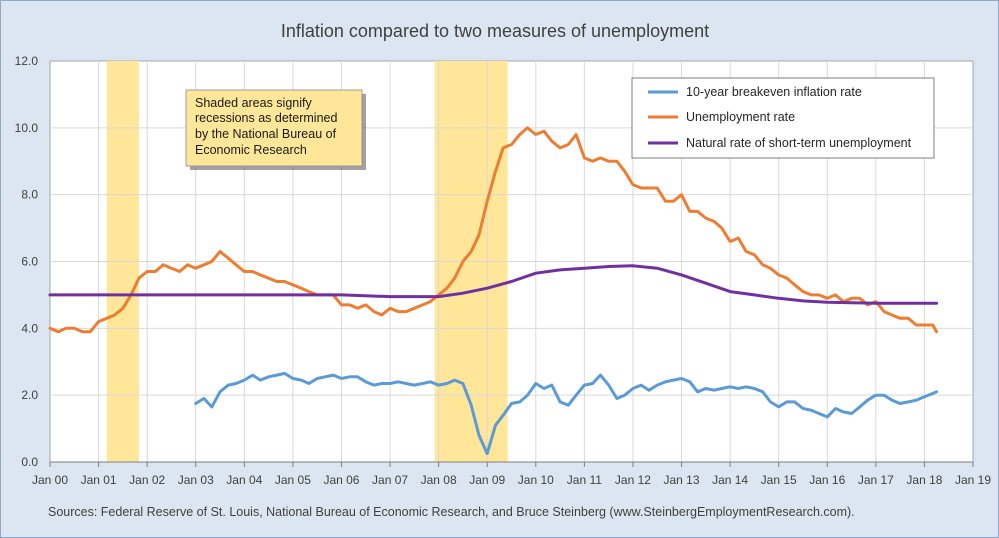  I want to click on x-tick-label: Jan 00, so click(50, 480).